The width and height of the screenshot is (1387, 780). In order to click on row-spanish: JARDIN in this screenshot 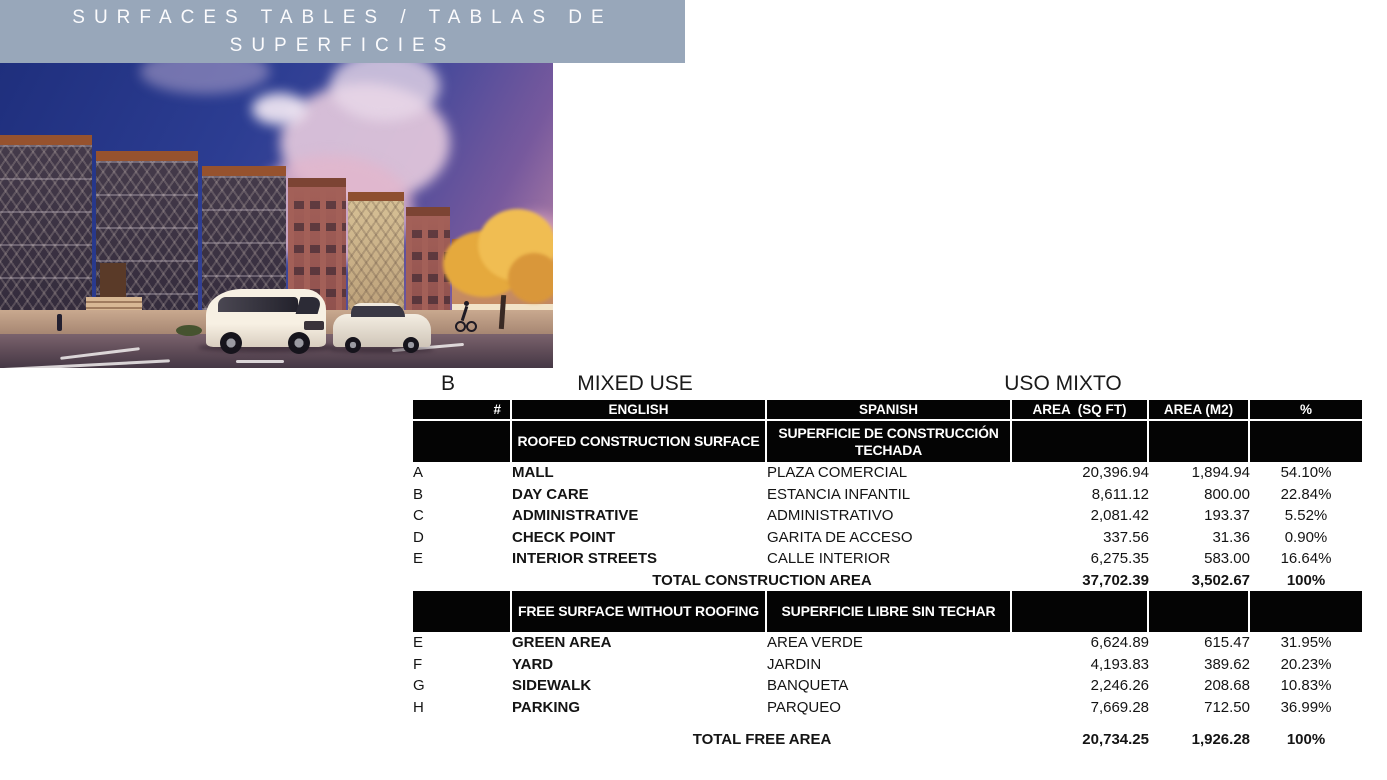, I will do `click(794, 664)`.